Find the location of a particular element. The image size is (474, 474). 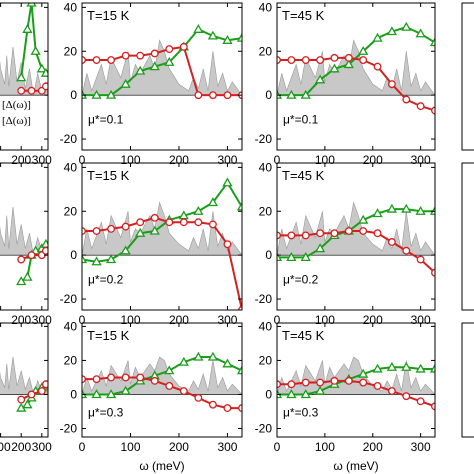

panel-temperature-label: T=15 K is located at coordinates (108, 15).